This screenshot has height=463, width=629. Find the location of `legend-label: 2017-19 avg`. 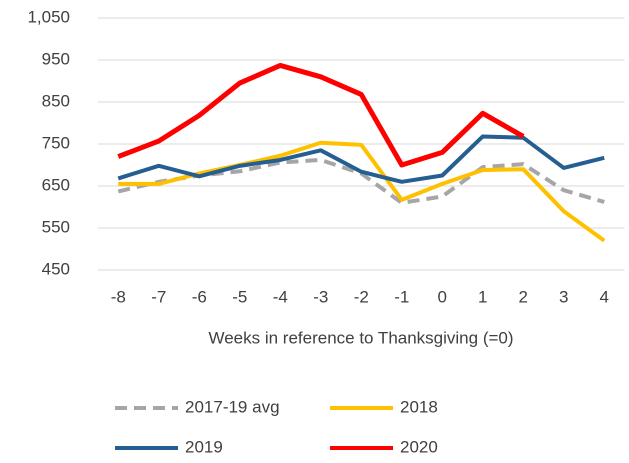

legend-label: 2017-19 avg is located at coordinates (232, 406).